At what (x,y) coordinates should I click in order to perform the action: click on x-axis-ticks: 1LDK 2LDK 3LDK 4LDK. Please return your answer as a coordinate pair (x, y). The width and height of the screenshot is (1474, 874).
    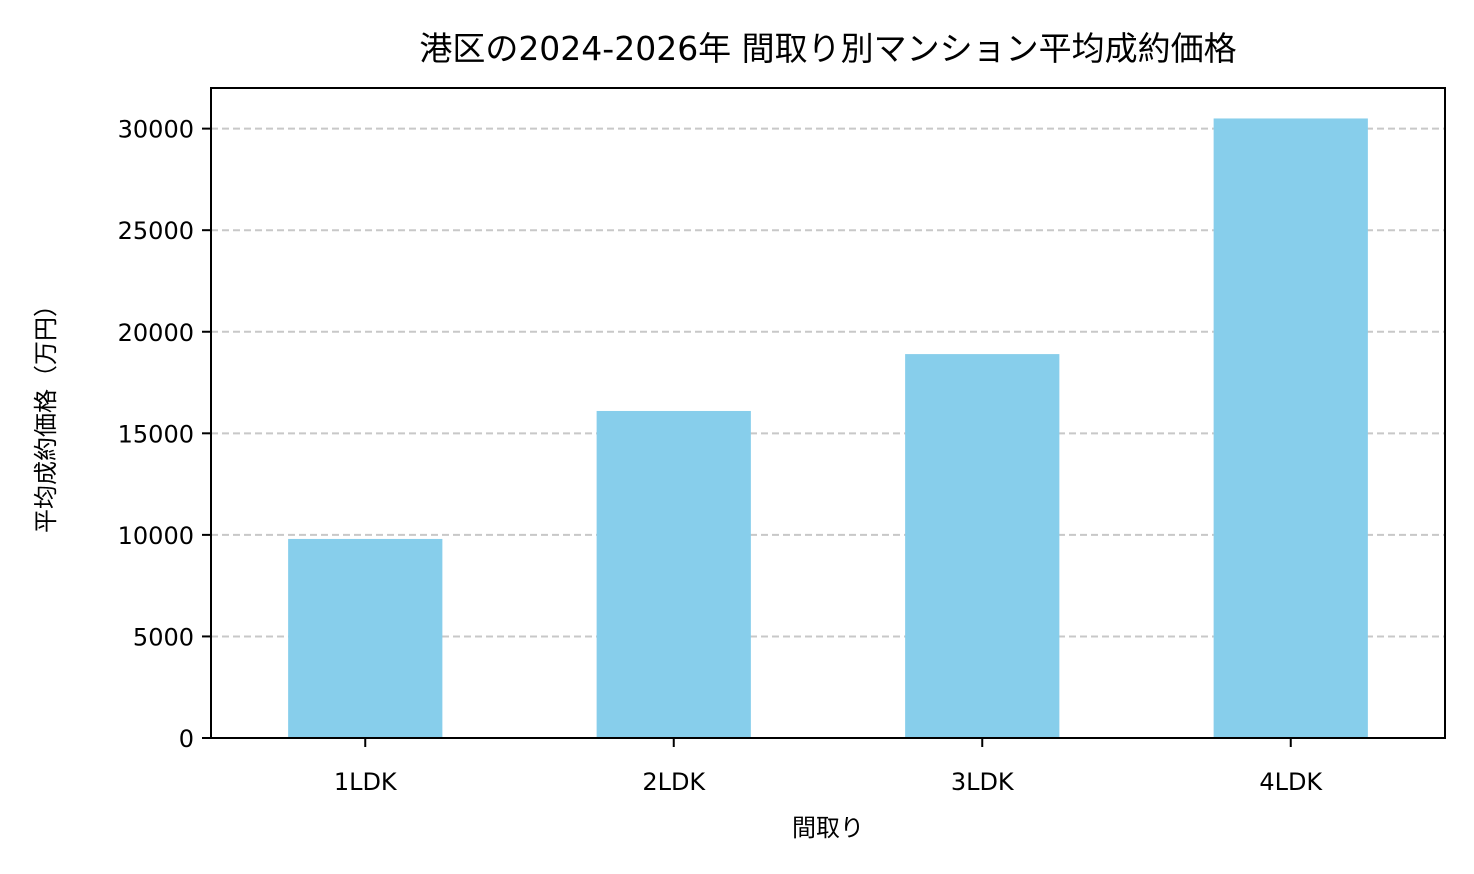
    Looking at the image, I should click on (828, 767).